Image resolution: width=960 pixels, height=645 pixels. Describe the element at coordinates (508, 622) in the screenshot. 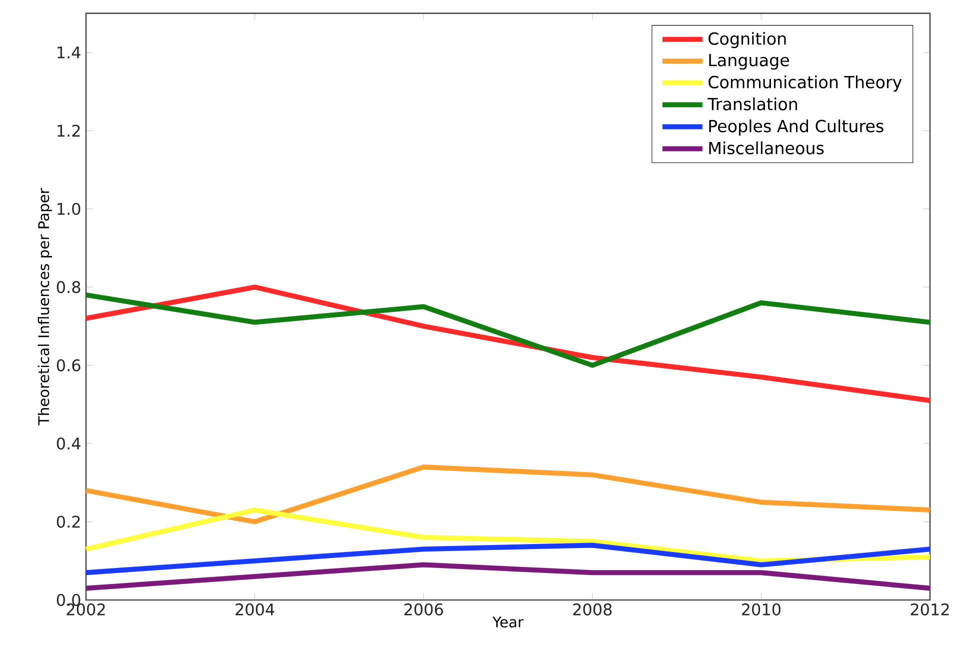

I see `x-axis-title: Year` at that location.